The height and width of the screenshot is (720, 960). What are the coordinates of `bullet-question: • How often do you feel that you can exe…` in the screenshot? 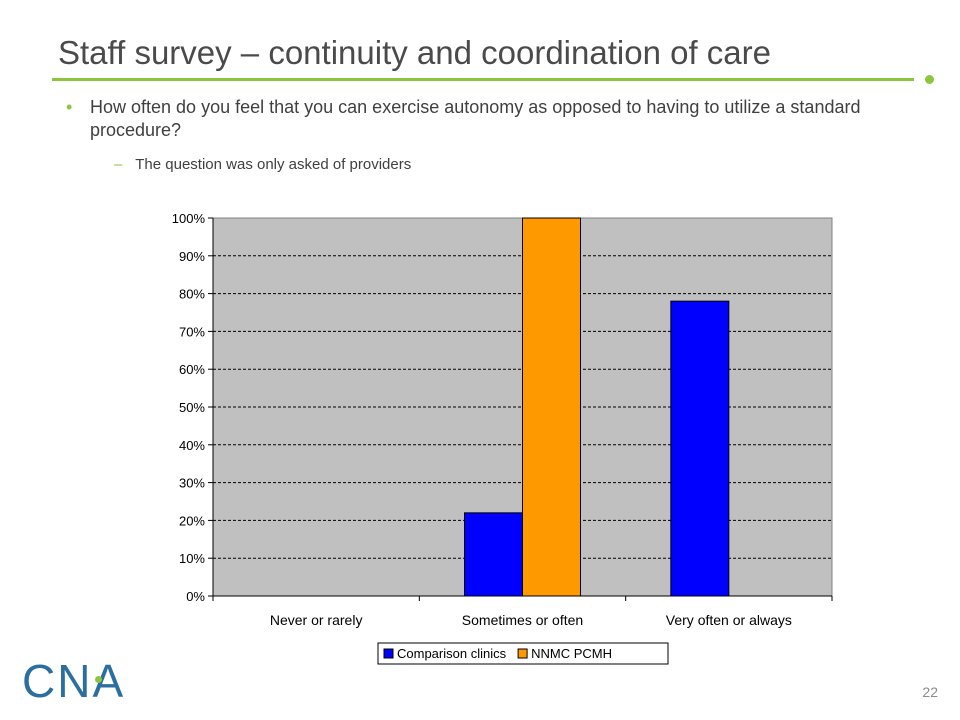 It's located at (466, 119).